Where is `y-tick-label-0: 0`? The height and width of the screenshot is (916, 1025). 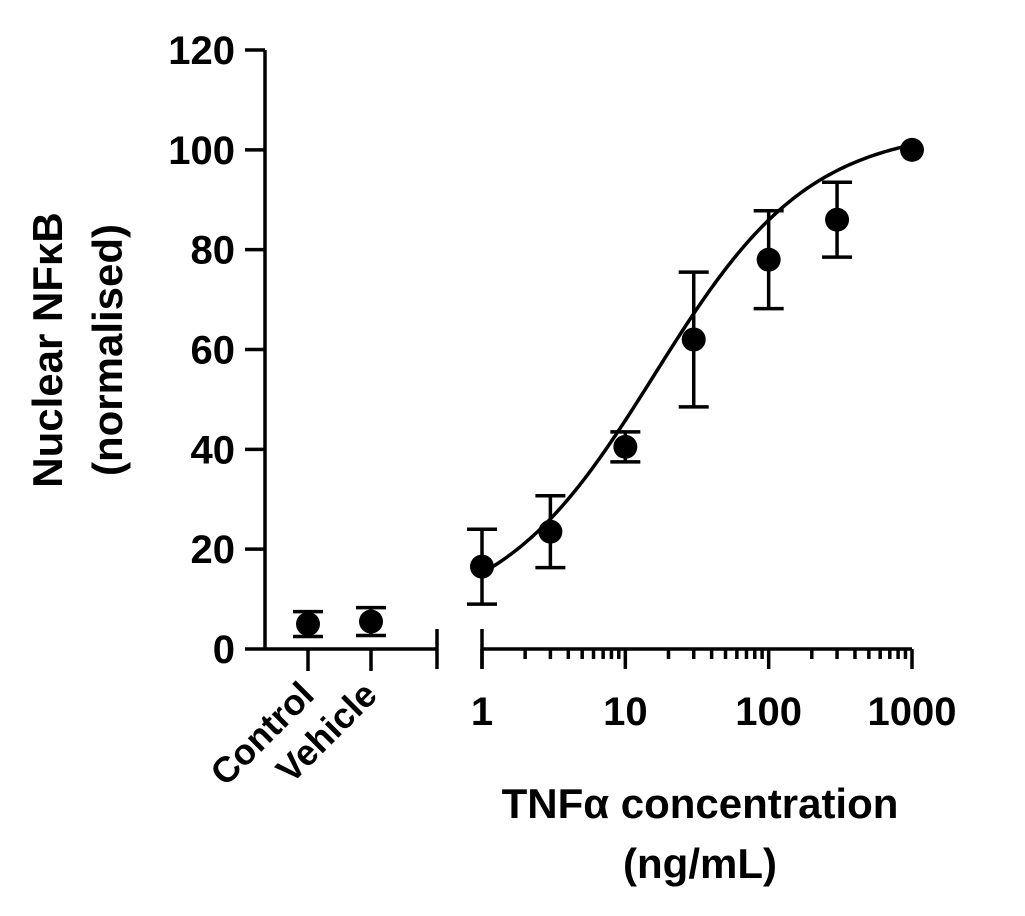
y-tick-label-0: 0 is located at coordinates (224, 650).